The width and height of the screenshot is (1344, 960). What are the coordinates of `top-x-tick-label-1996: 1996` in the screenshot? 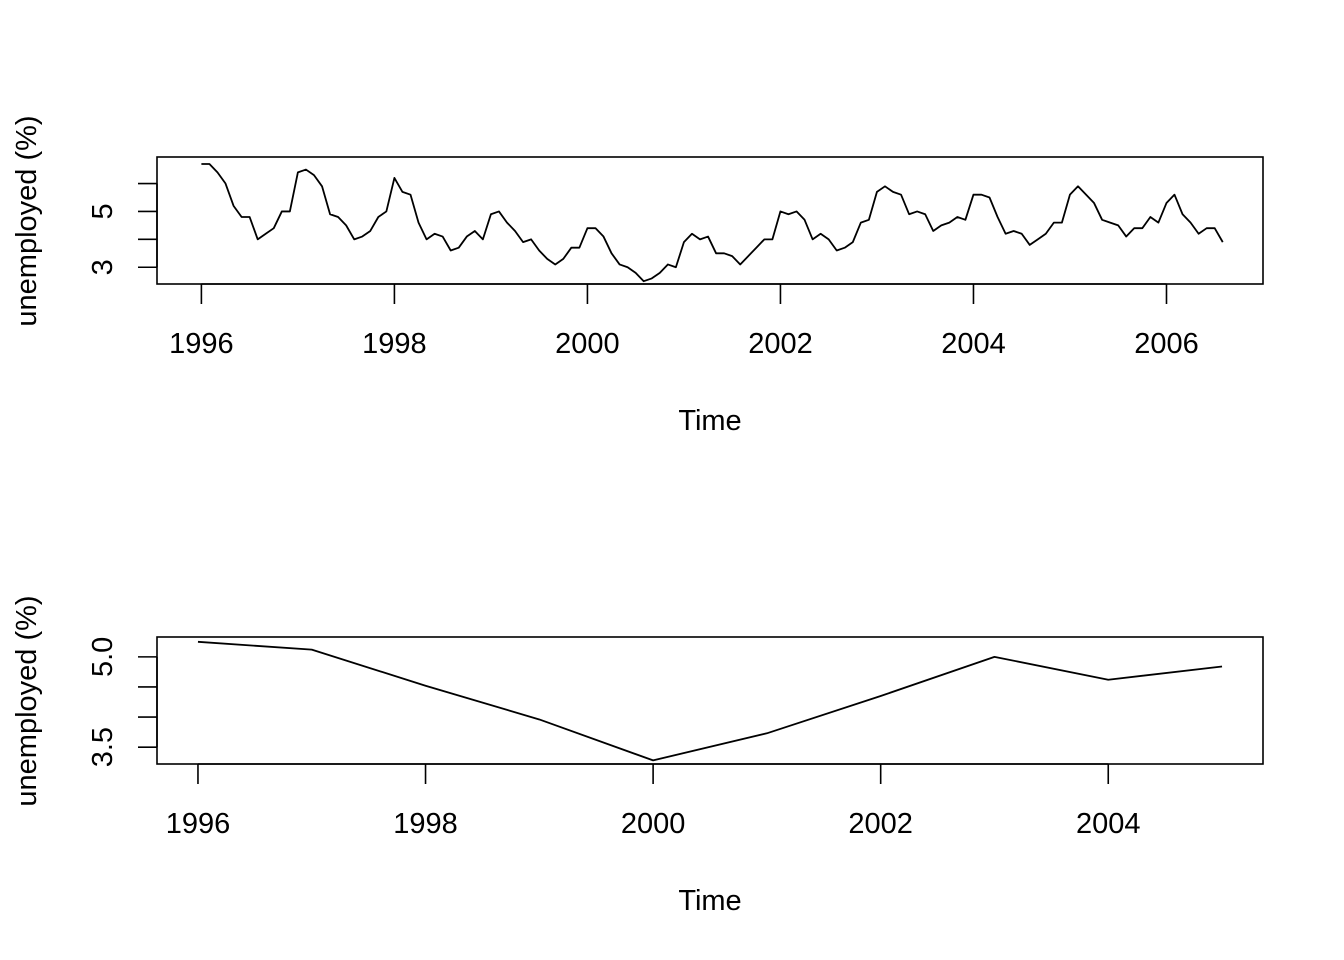 It's located at (201, 344).